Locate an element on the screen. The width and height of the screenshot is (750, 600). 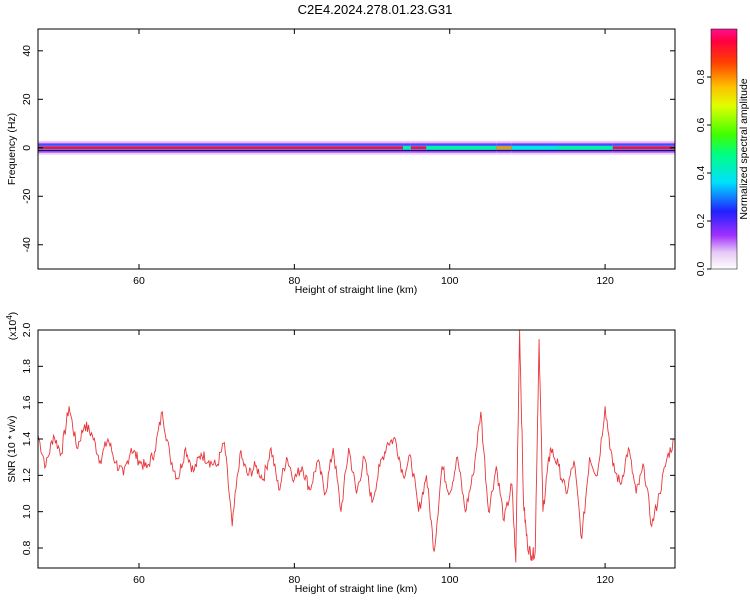
colorbar-ticks: 0.0 0.2 0.4 0.6 0.8 is located at coordinates (703, 173).